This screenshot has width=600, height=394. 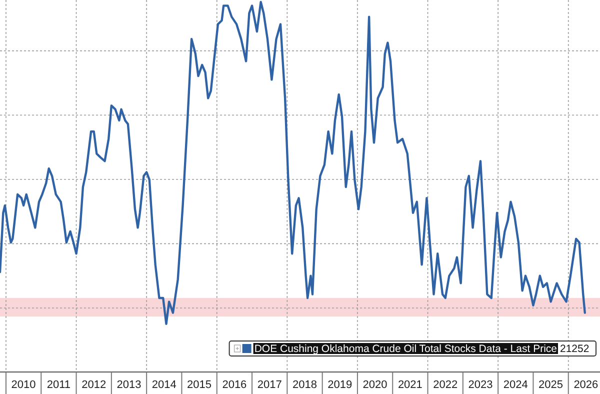 What do you see at coordinates (304, 385) in the screenshot?
I see `x-tick-label: 2018` at bounding box center [304, 385].